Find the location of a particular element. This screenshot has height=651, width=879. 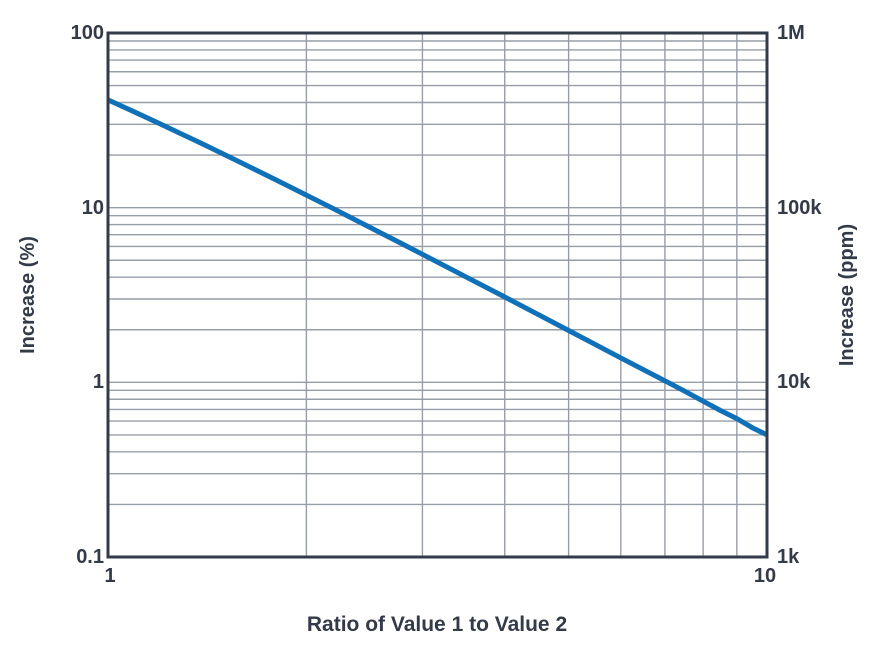

y-left-tick-1: 1 is located at coordinates (98, 382).